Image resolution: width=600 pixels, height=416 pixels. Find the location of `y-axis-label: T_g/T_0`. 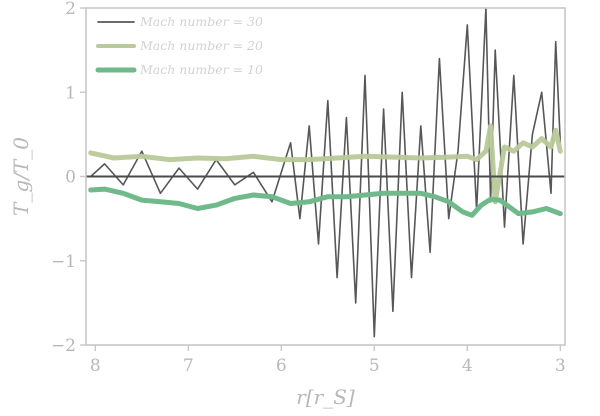

y-axis-label: T_g/T_0 is located at coordinates (21, 176).